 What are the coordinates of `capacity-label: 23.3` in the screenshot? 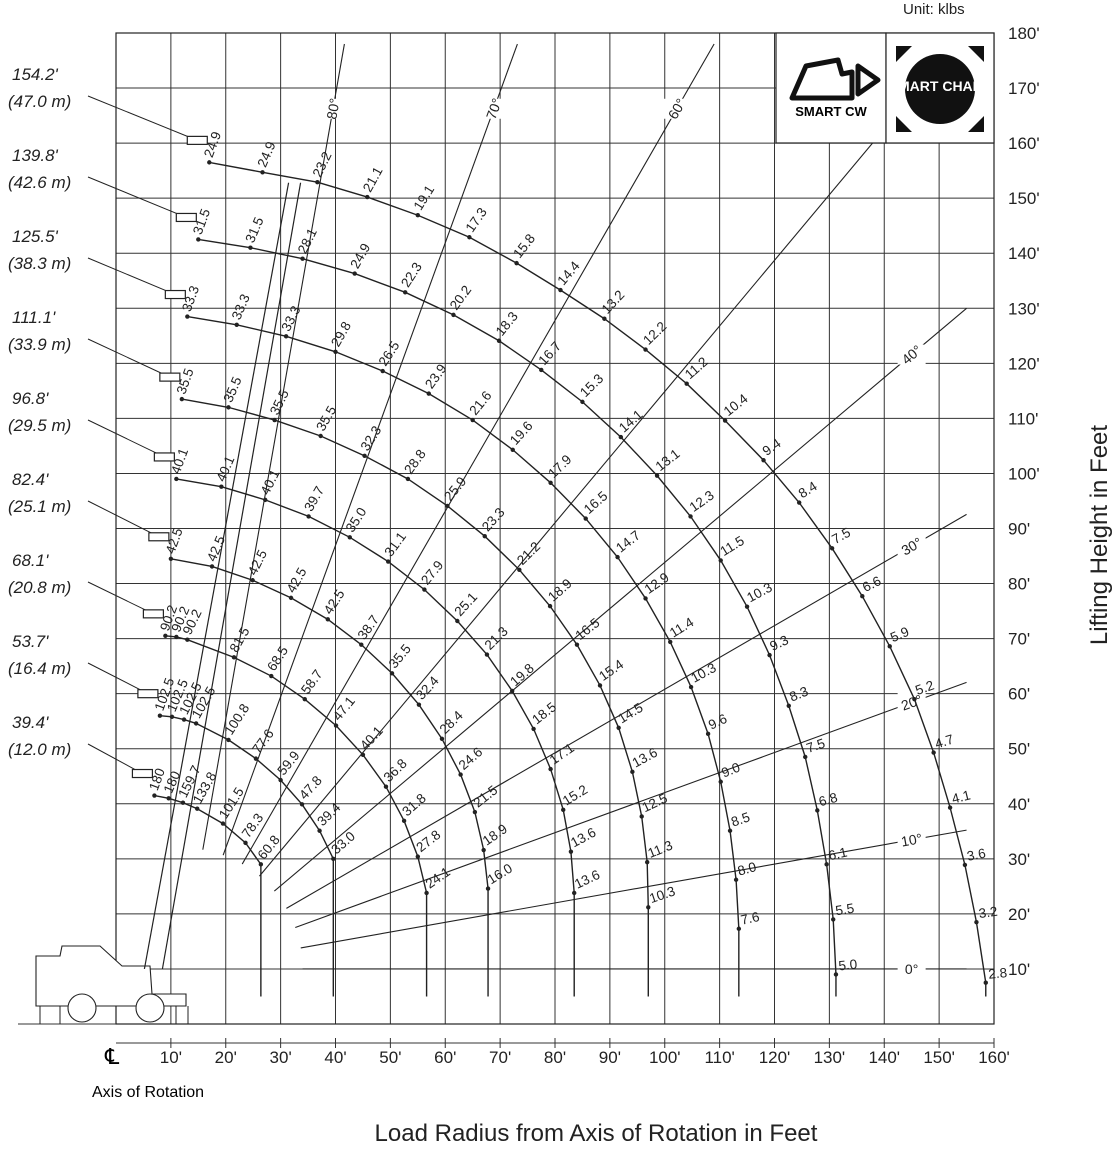 It's located at (493, 520).